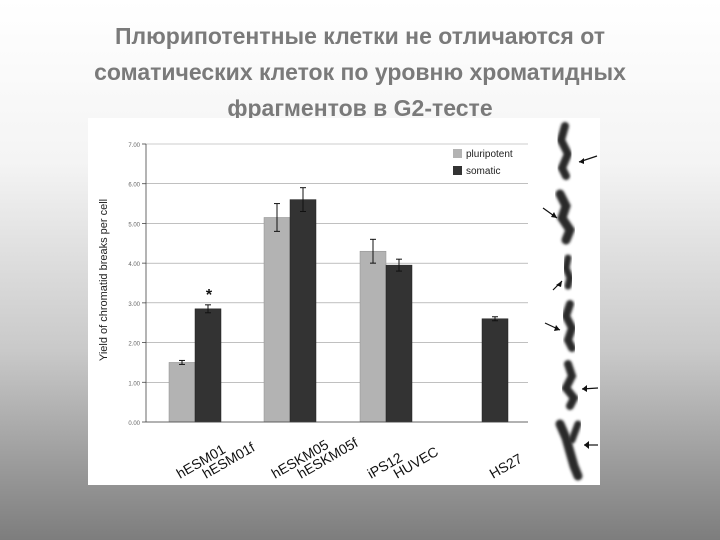 The width and height of the screenshot is (720, 540). What do you see at coordinates (182, 392) in the screenshot?
I see `bar-hesm01` at bounding box center [182, 392].